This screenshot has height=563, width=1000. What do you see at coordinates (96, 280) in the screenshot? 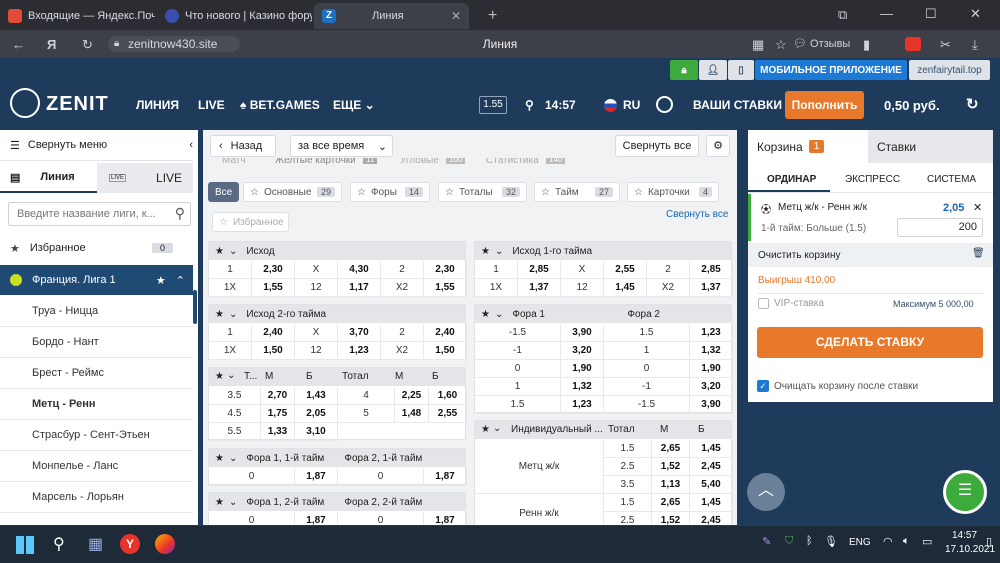
I see `sidebar-item-league: Франция. Лига 1 ★ ⌃` at bounding box center [96, 280].